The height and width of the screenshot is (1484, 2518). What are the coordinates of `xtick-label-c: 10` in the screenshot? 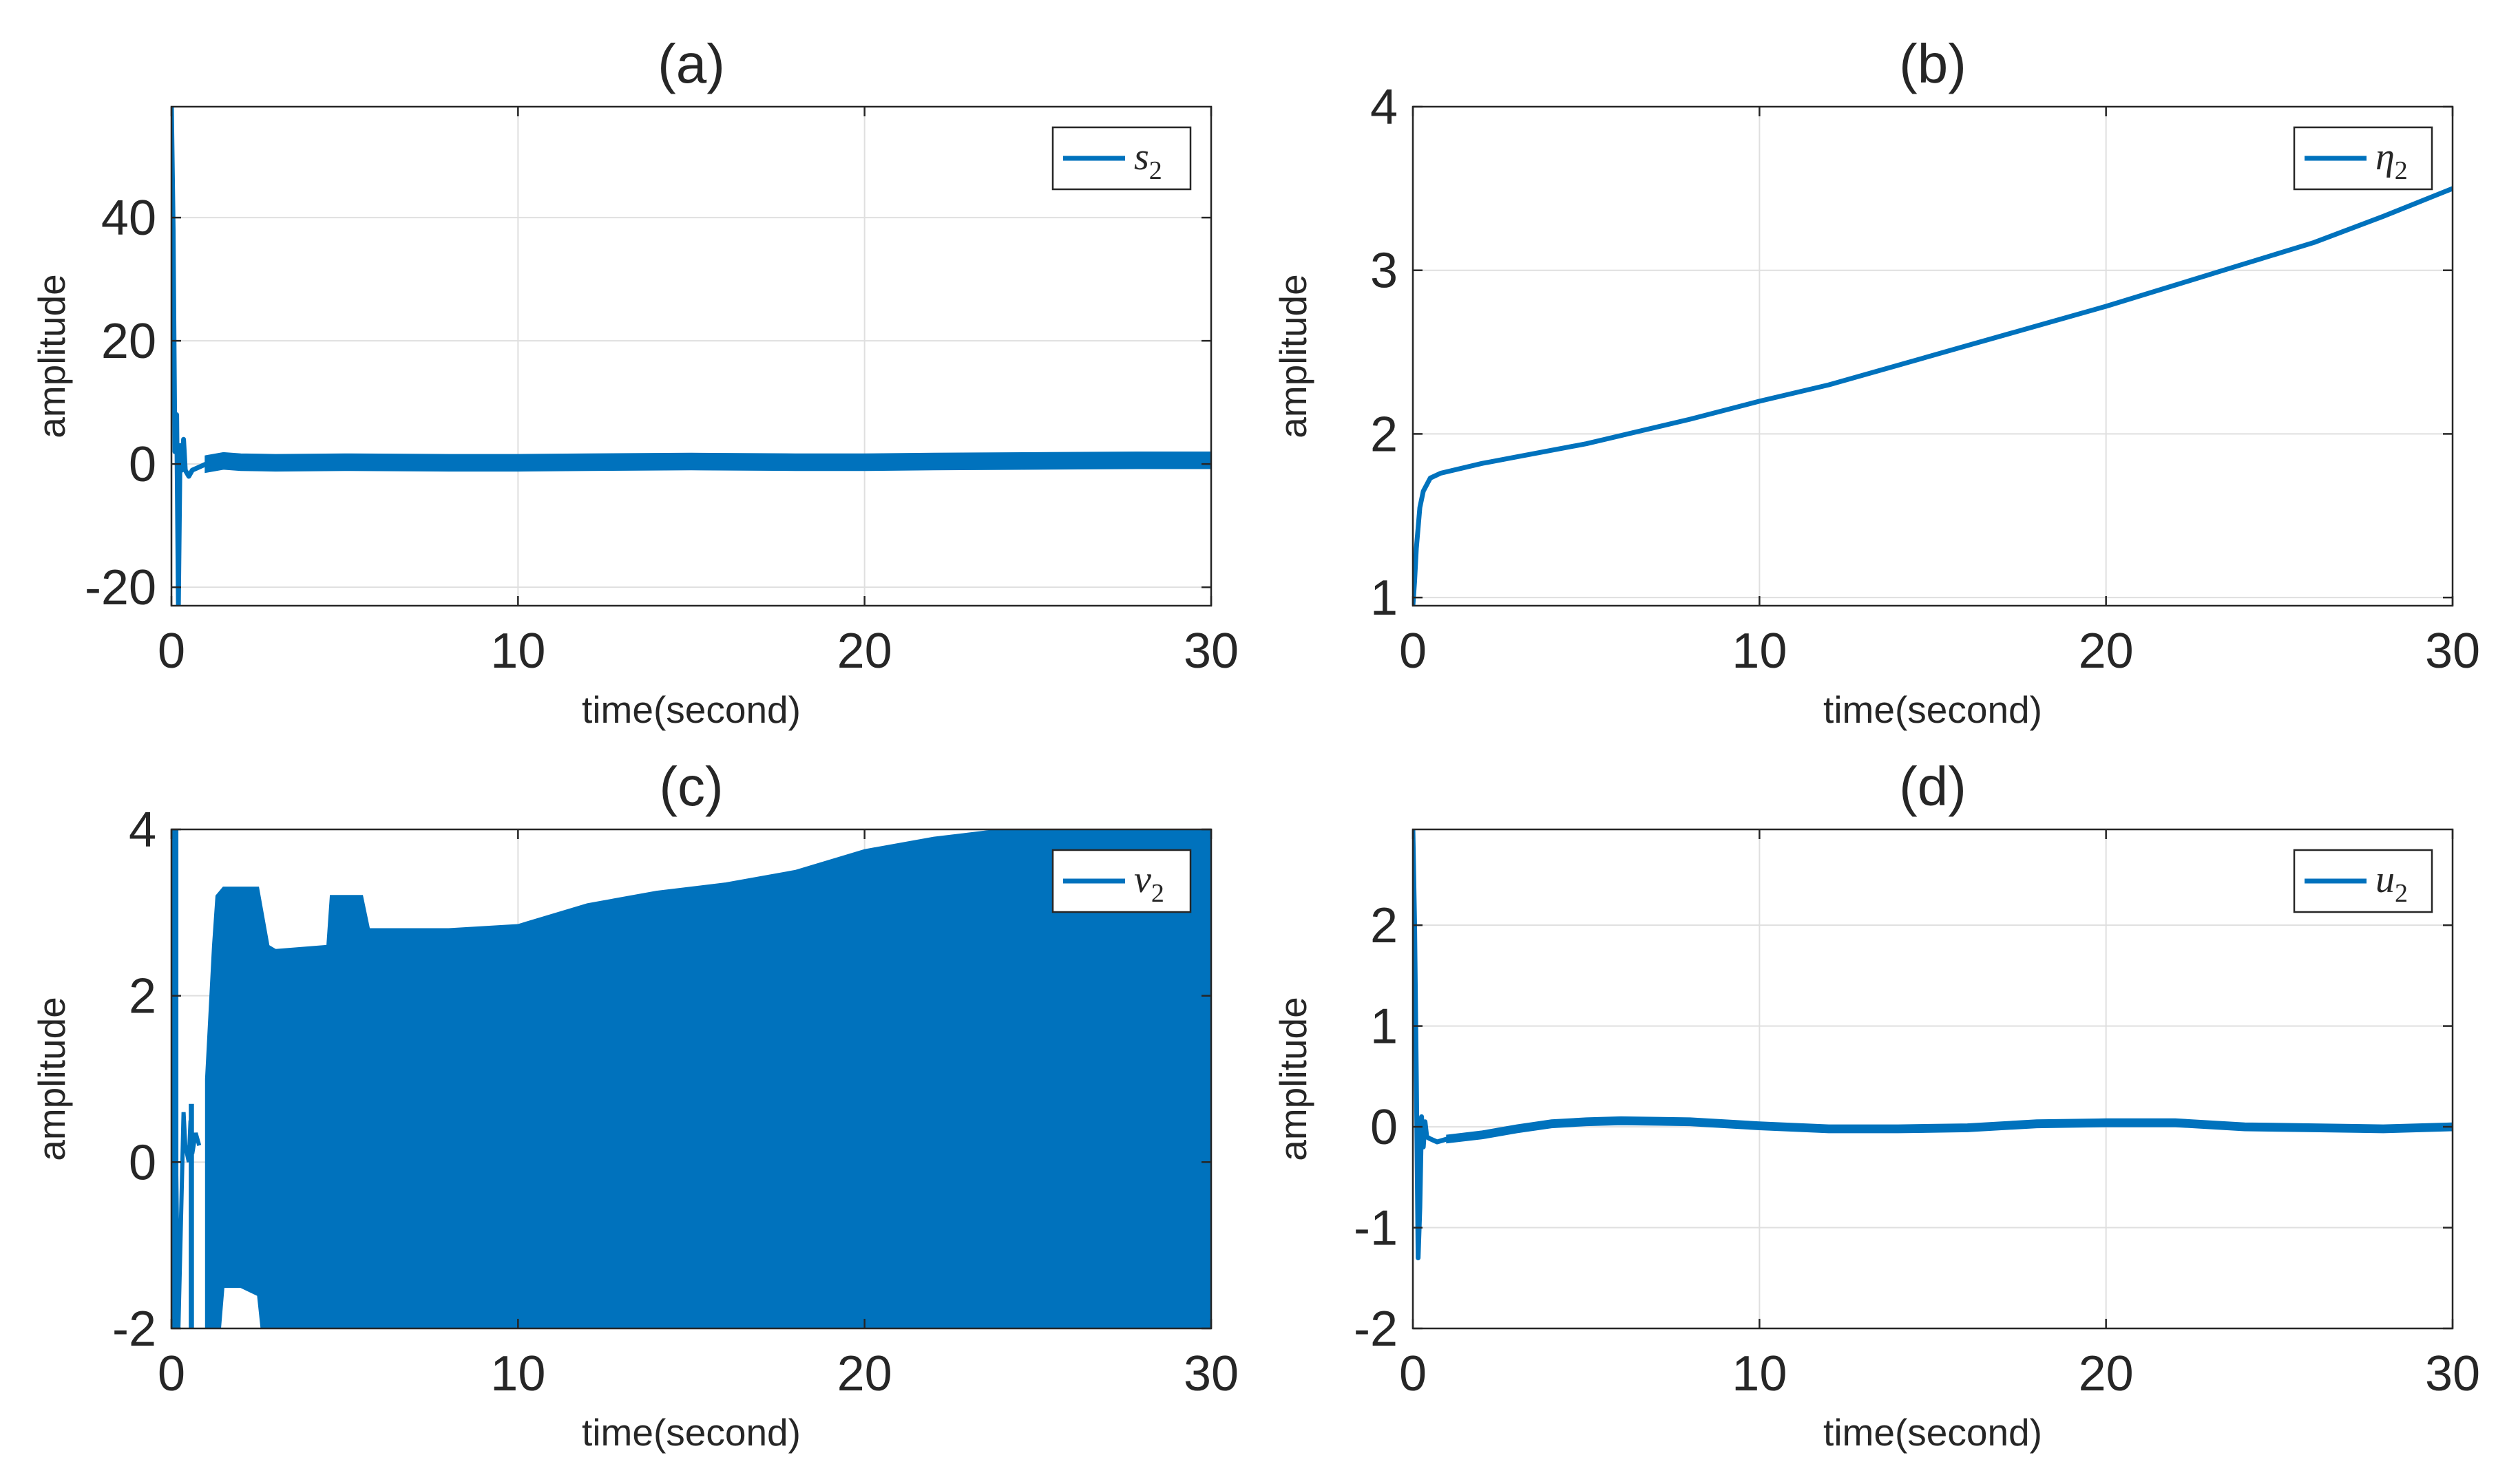 It's located at (517, 1373).